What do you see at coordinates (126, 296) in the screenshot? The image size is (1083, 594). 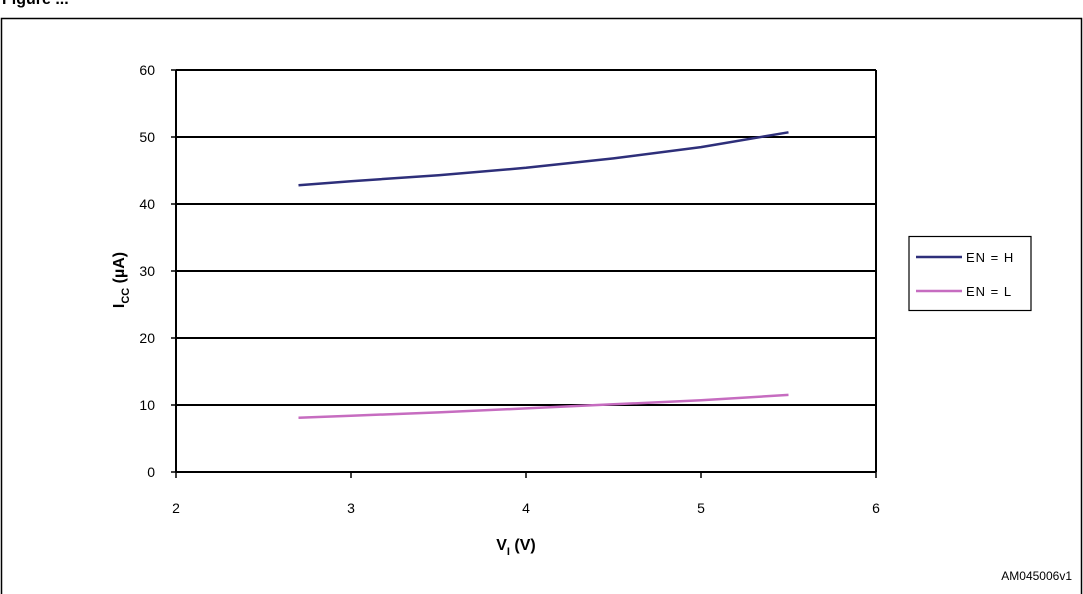 I see `y-axis-title-sub: CC` at bounding box center [126, 296].